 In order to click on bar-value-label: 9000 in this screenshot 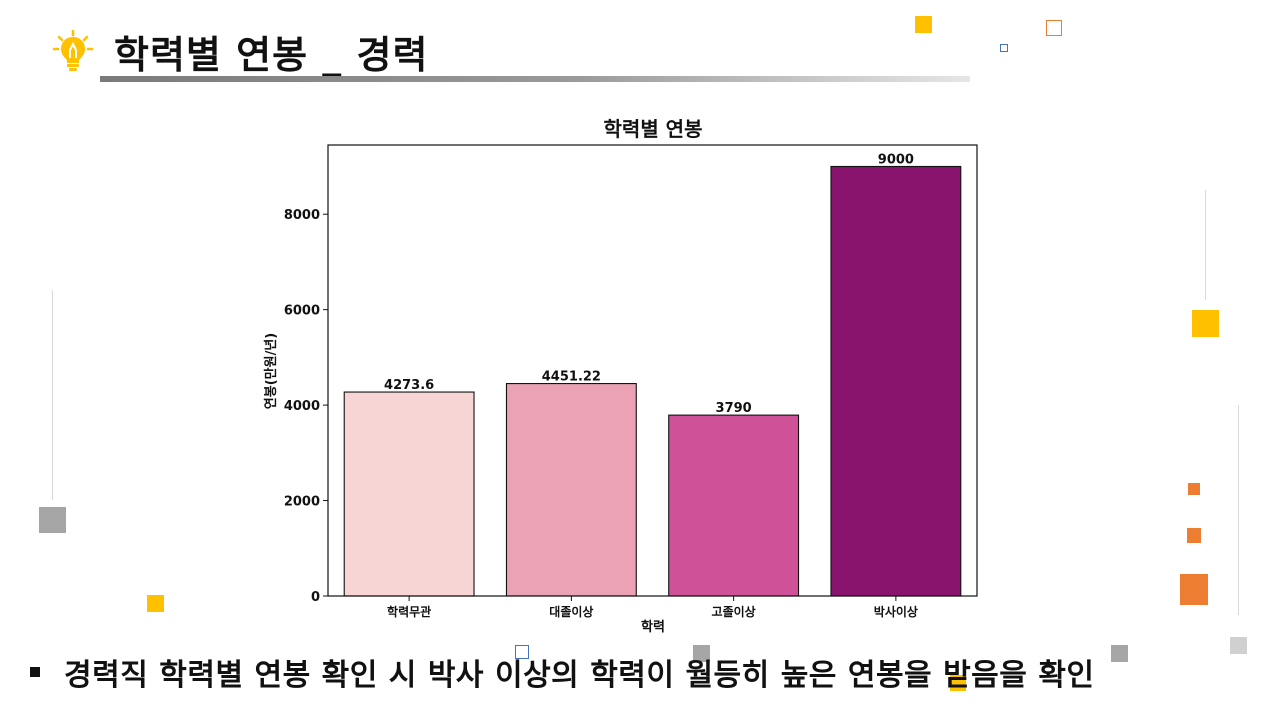, I will do `click(896, 159)`.